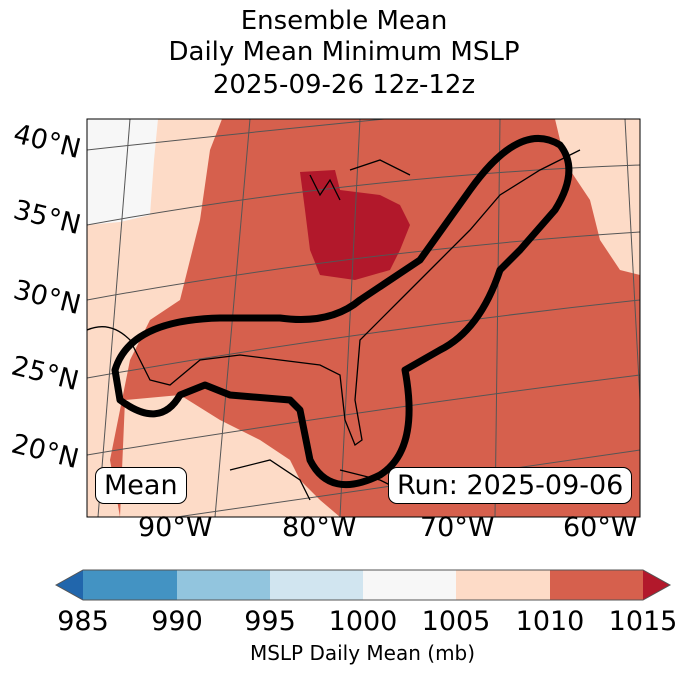  Describe the element at coordinates (344, 52) in the screenshot. I see `title-line-2: Daily Mean Minimum MSLP` at that location.